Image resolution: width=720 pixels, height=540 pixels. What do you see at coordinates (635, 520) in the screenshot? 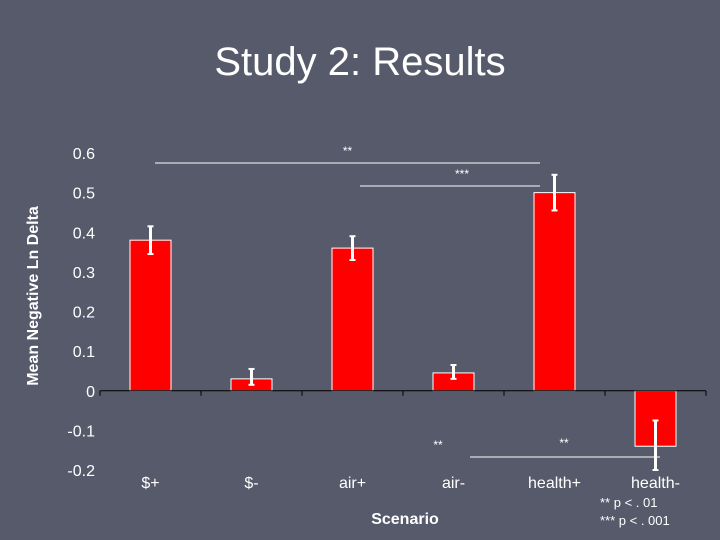
I see `footnote-p001: *** p < . 001` at bounding box center [635, 520].